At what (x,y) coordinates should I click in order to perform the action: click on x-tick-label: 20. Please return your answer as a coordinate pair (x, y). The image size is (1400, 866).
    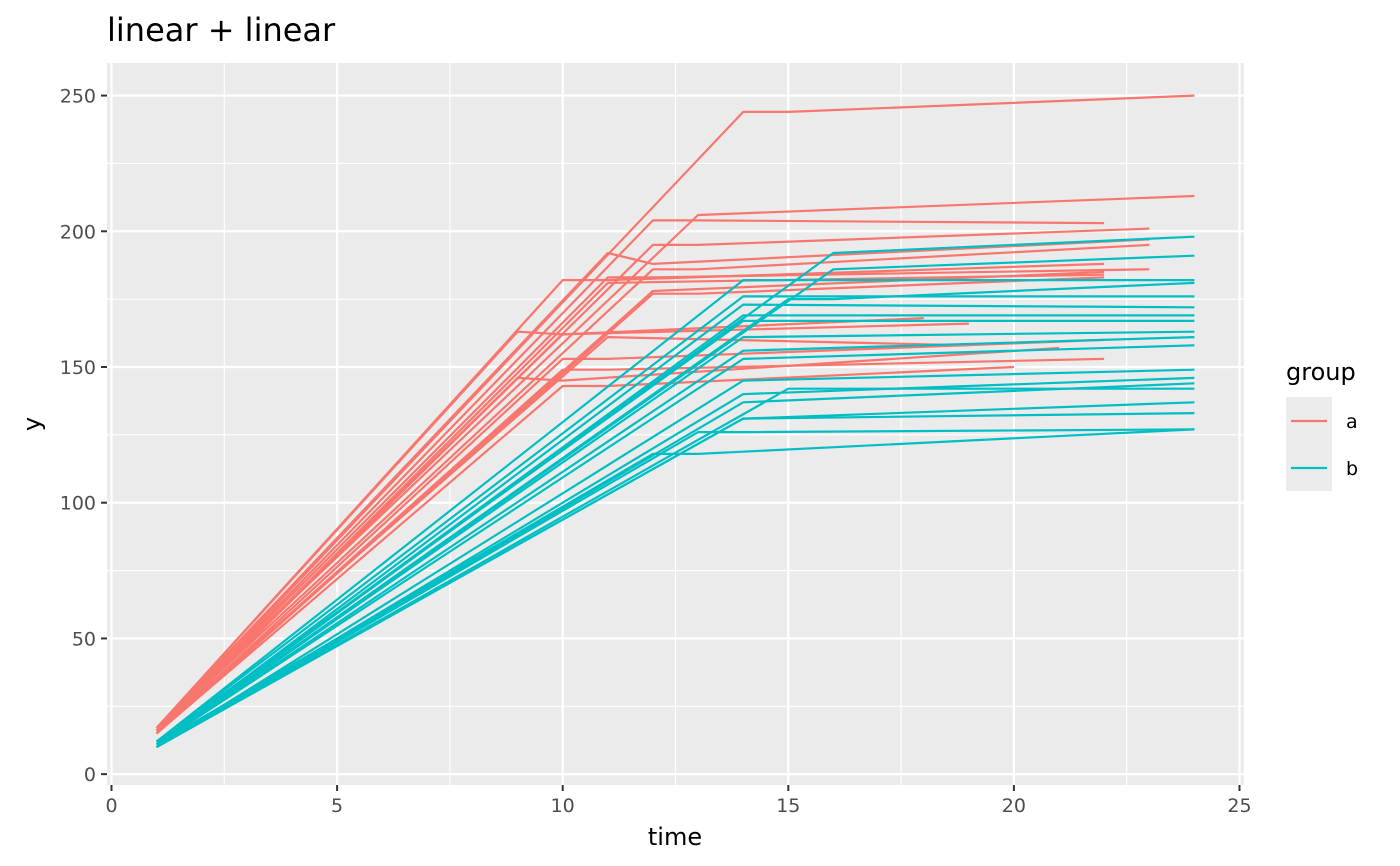
    Looking at the image, I should click on (1014, 806).